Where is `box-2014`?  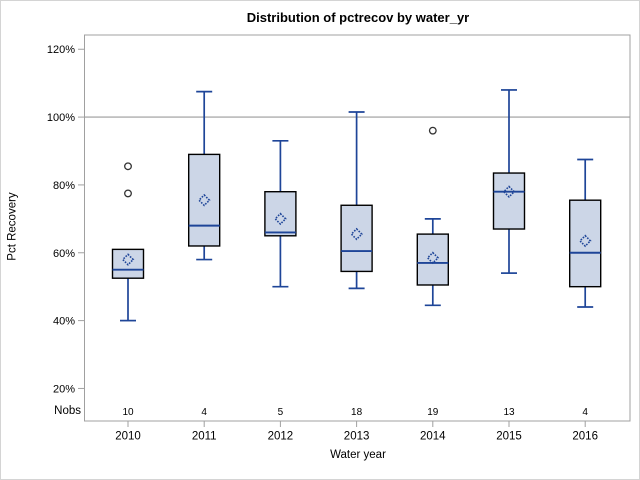
box-2014 is located at coordinates (432, 259).